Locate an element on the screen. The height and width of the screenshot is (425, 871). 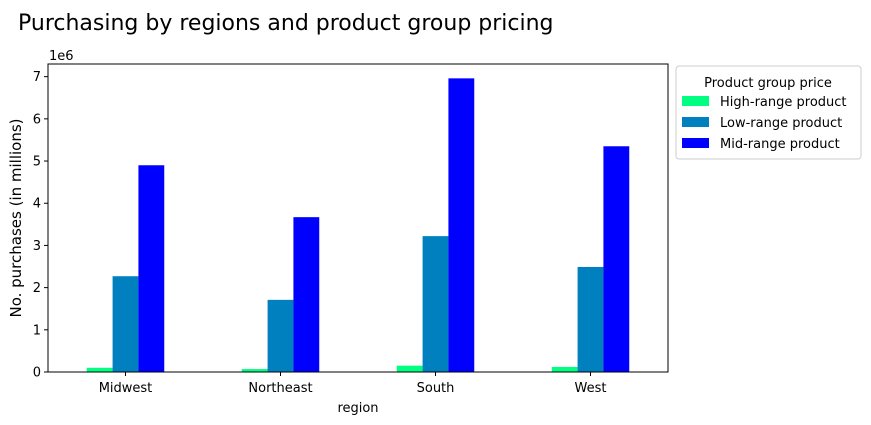
y-tick-label: 3 is located at coordinates (37, 246).